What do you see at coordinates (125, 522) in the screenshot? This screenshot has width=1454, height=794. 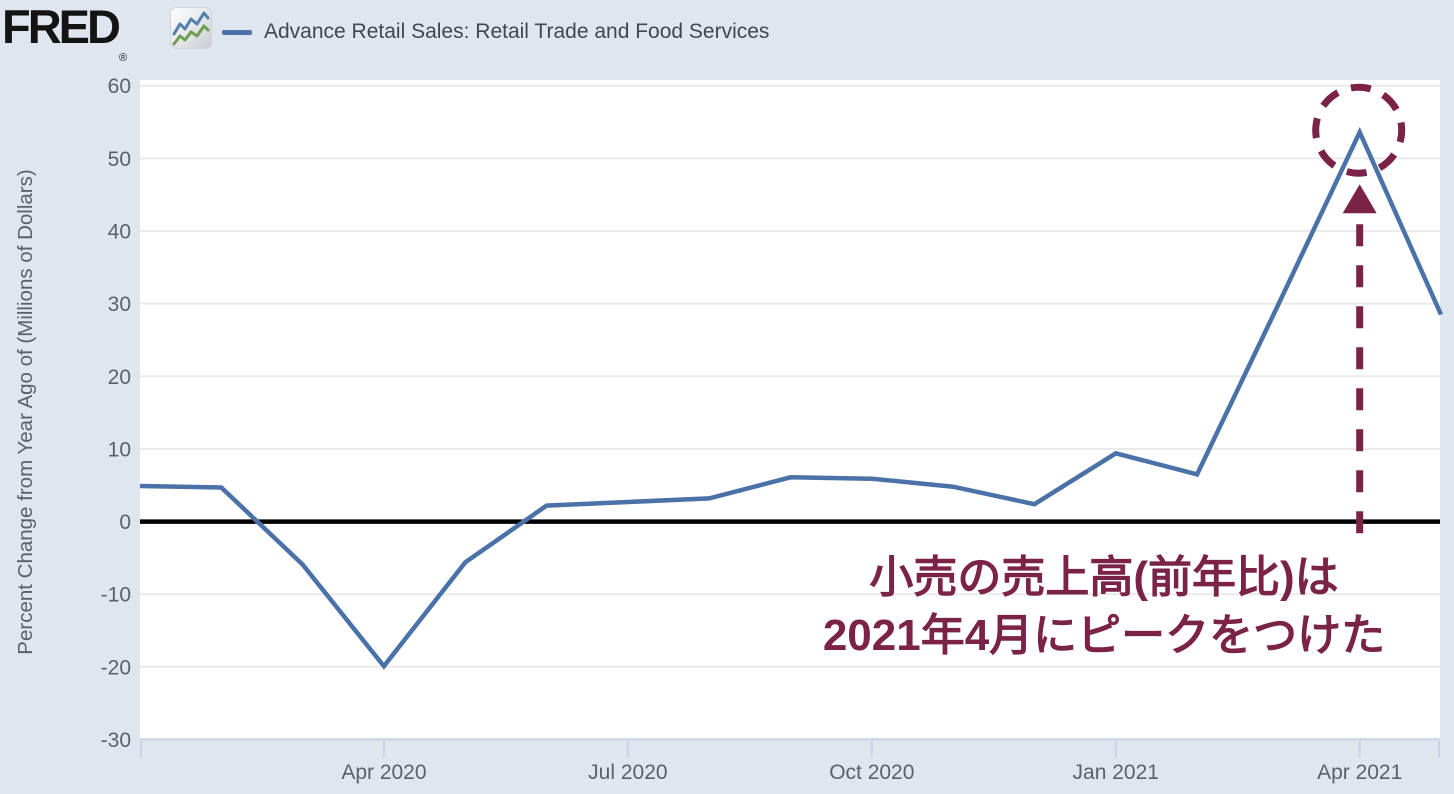 I see `y-tick-label: 0` at bounding box center [125, 522].